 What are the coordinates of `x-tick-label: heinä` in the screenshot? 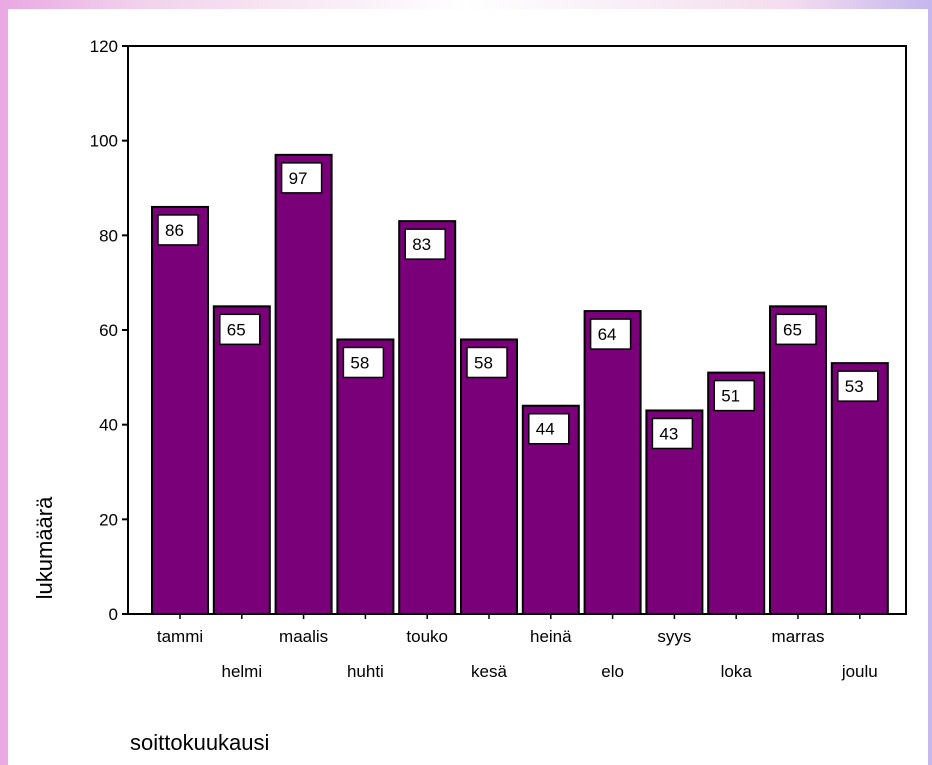 It's located at (551, 636).